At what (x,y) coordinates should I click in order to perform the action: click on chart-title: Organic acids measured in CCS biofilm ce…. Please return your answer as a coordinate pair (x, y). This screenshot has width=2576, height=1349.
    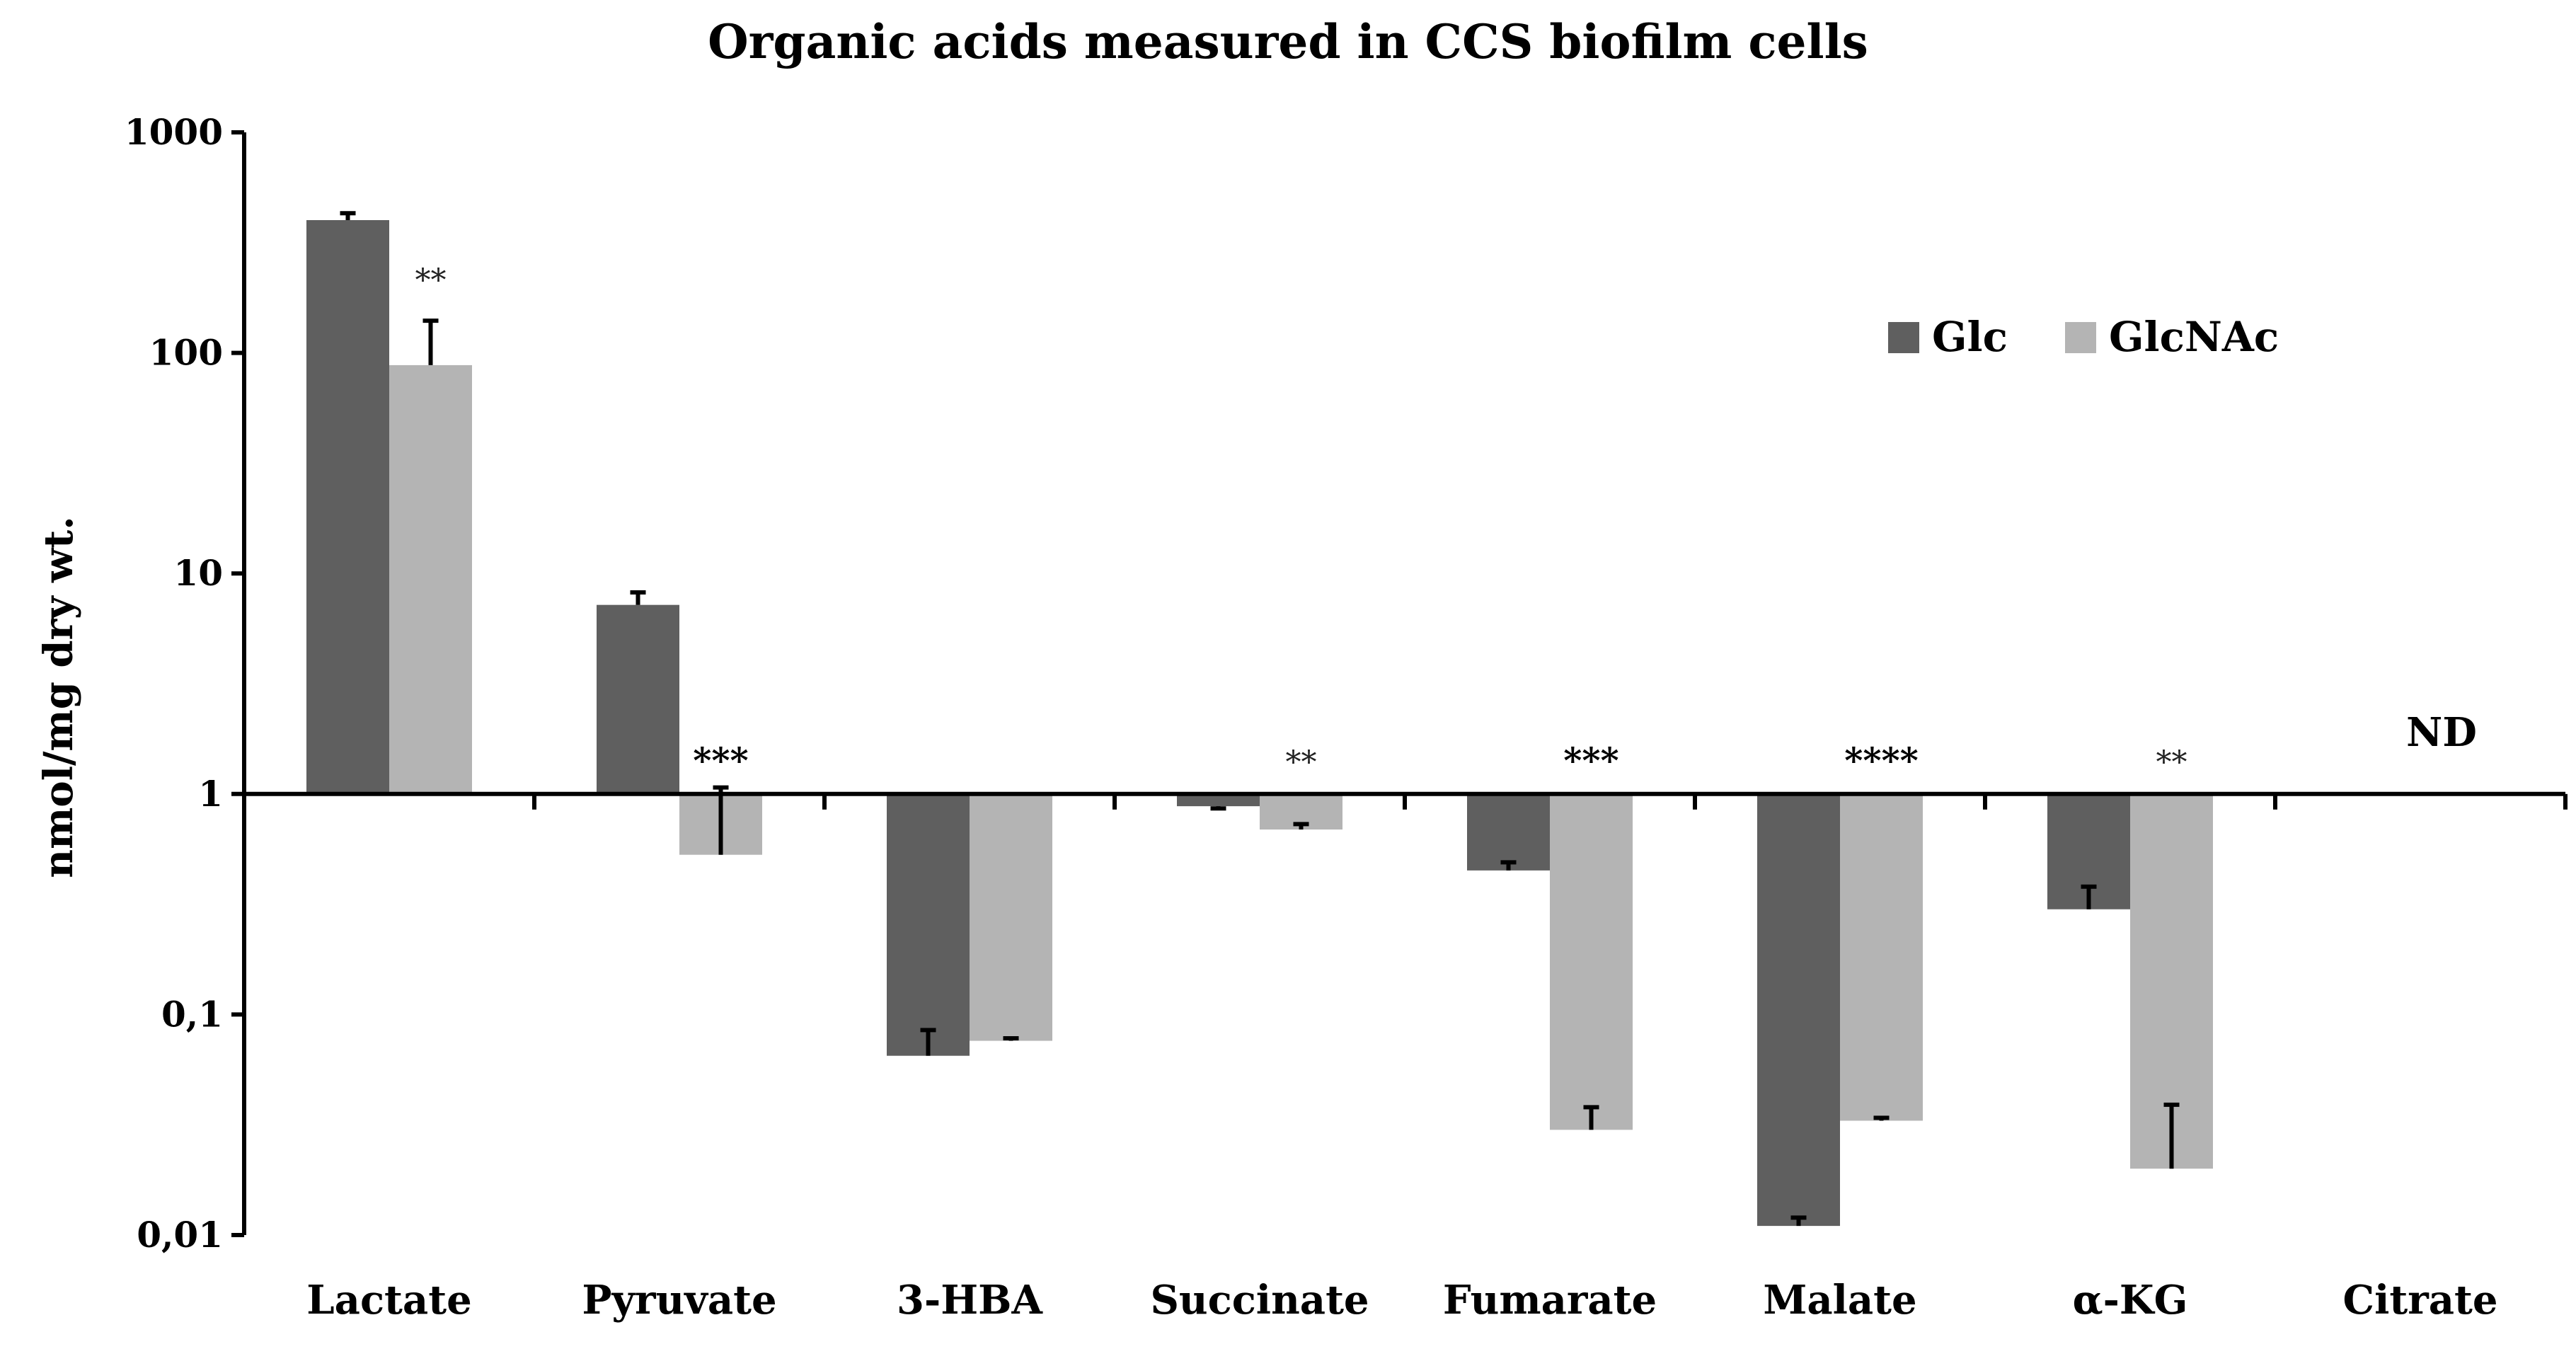
    Looking at the image, I should click on (1288, 41).